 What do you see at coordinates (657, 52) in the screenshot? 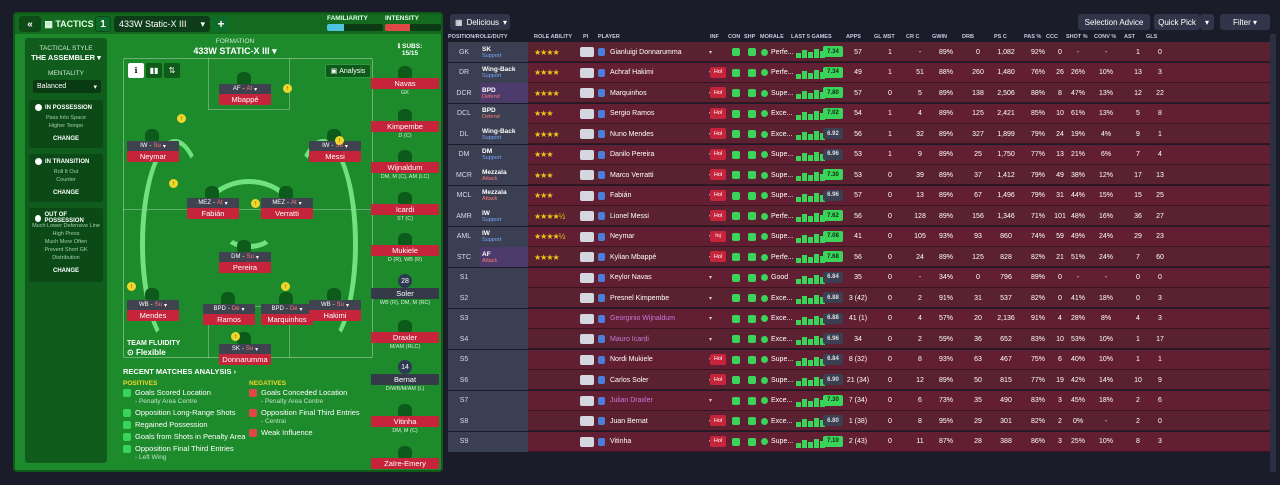
I see `player-cell: Gianluigi Donnarumma ▾` at bounding box center [657, 52].